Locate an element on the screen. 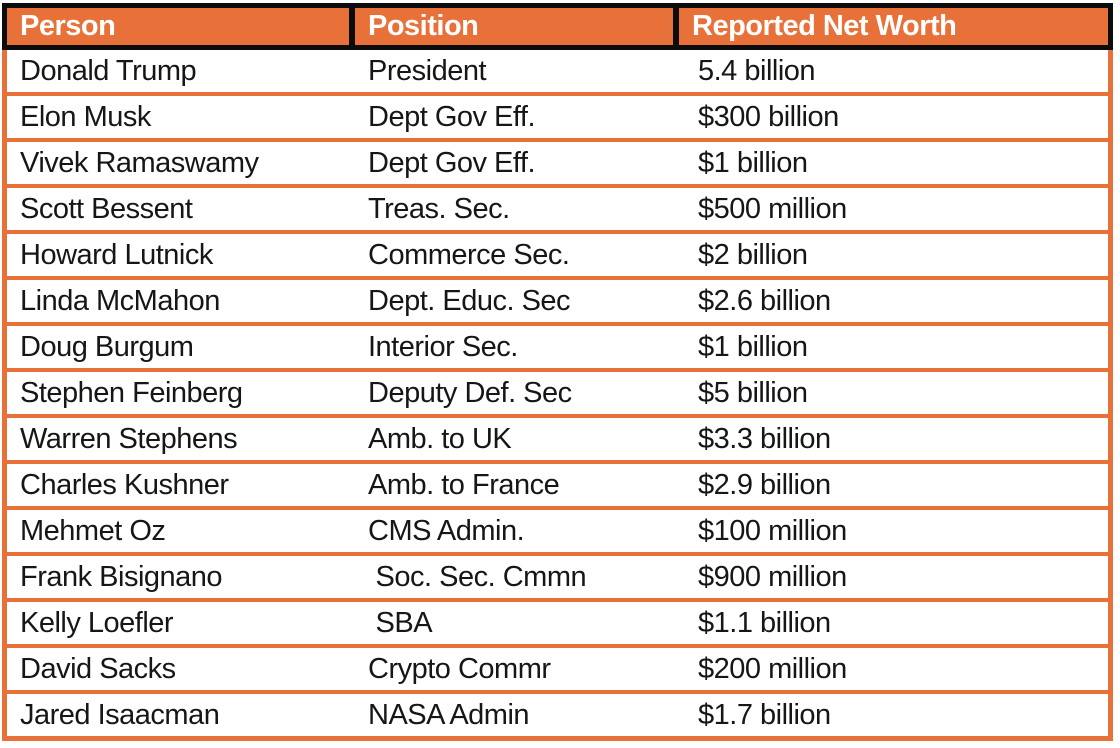 The height and width of the screenshot is (748, 1120). cell-person: Linda McMahon is located at coordinates (120, 300).